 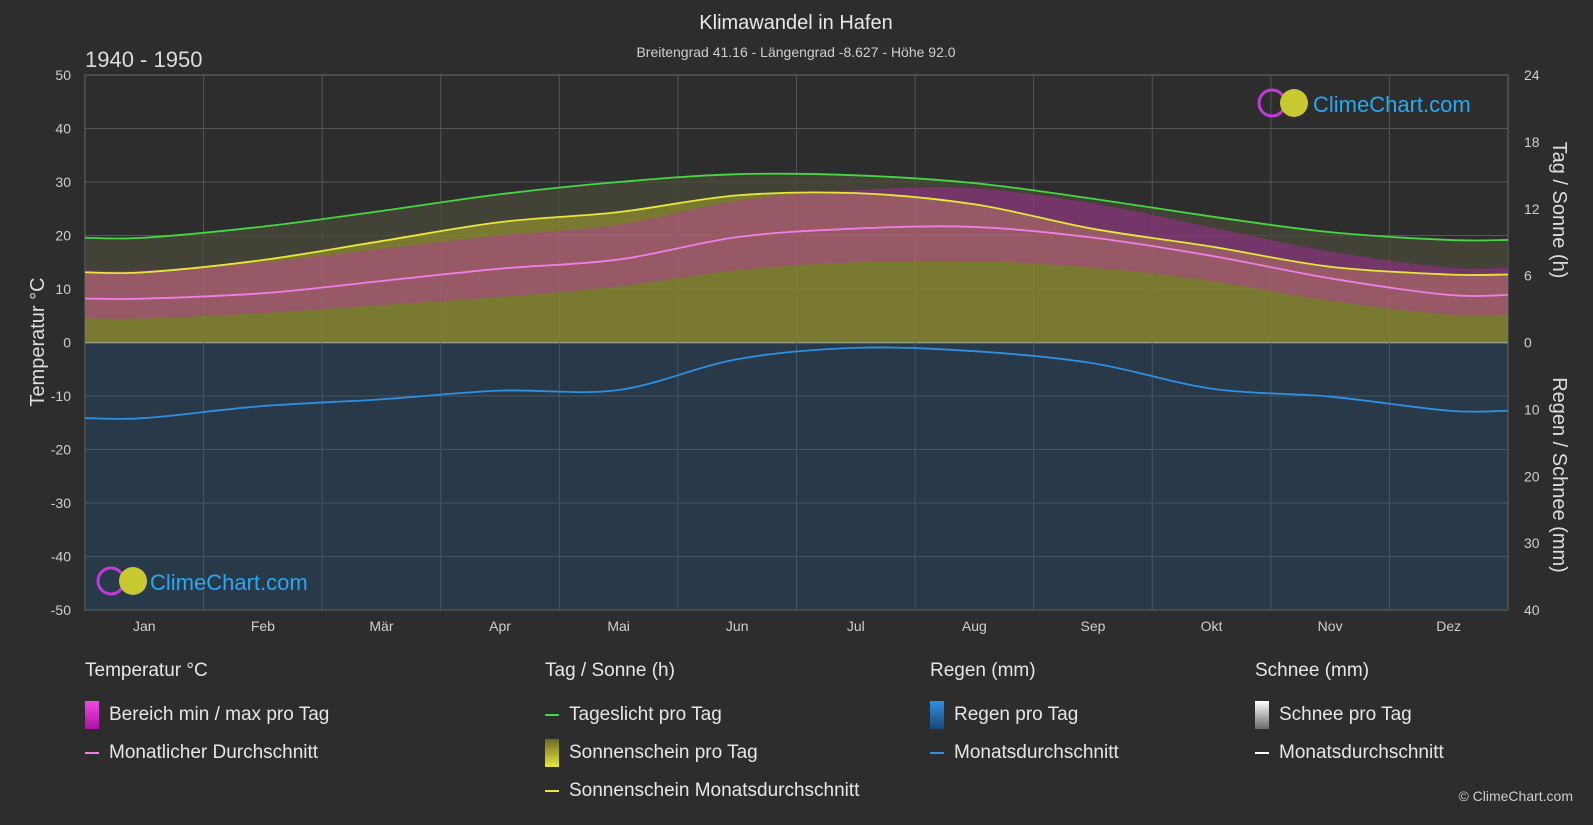 I want to click on left-axis-label: Temperatur °C, so click(x=38, y=341).